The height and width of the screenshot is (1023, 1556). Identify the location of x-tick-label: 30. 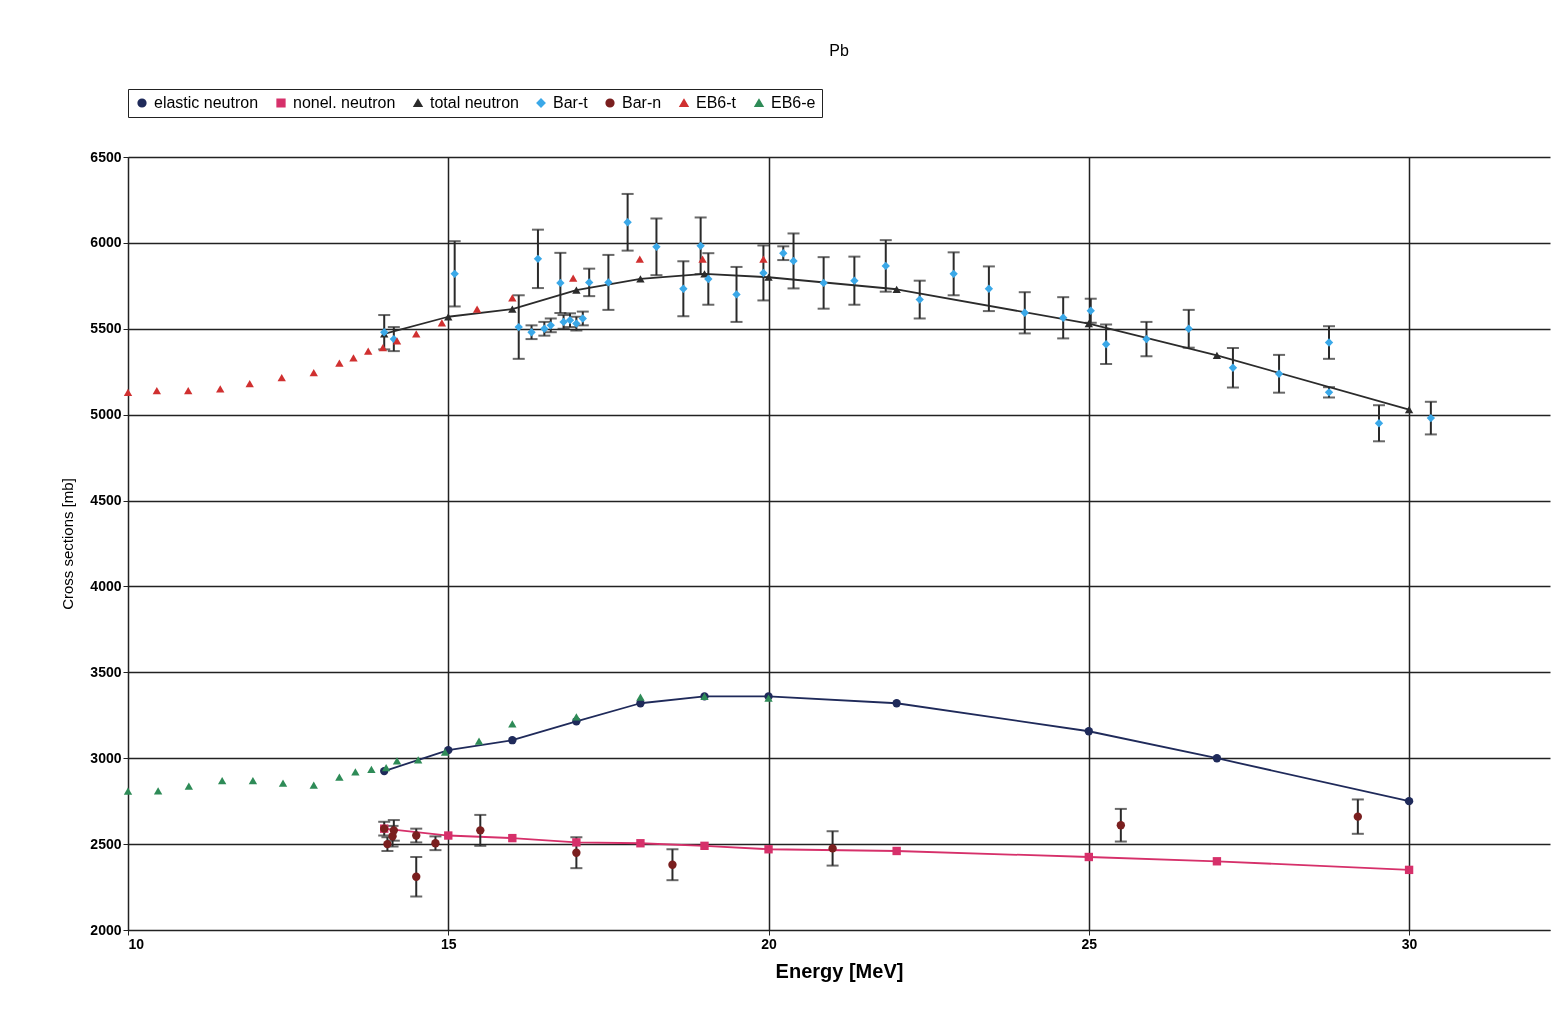
(1409, 943).